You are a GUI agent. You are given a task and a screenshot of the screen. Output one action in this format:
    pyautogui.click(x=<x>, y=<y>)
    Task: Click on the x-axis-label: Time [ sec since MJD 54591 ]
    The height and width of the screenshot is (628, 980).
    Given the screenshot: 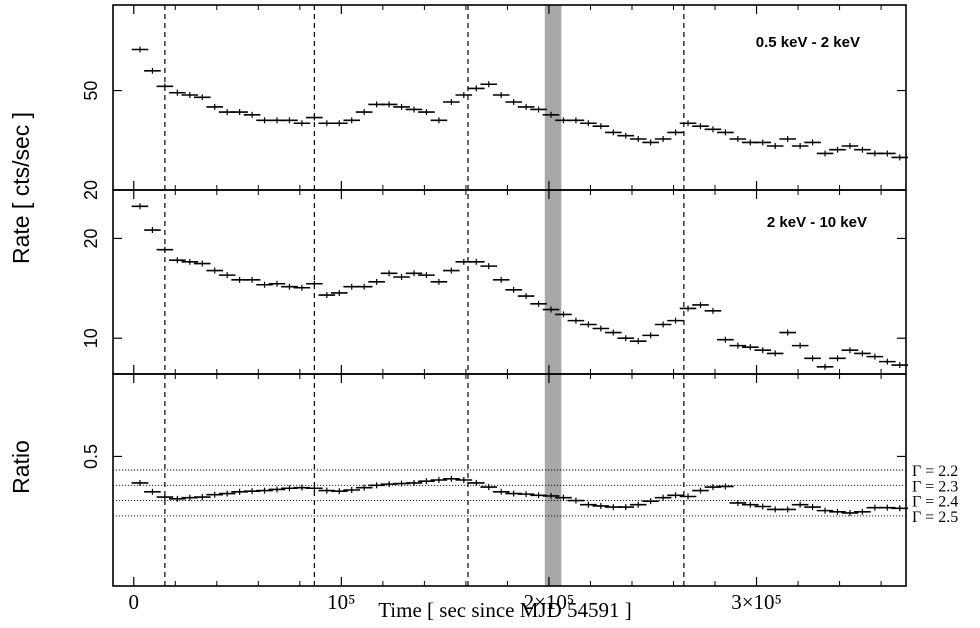 What is the action you would take?
    pyautogui.click(x=505, y=610)
    